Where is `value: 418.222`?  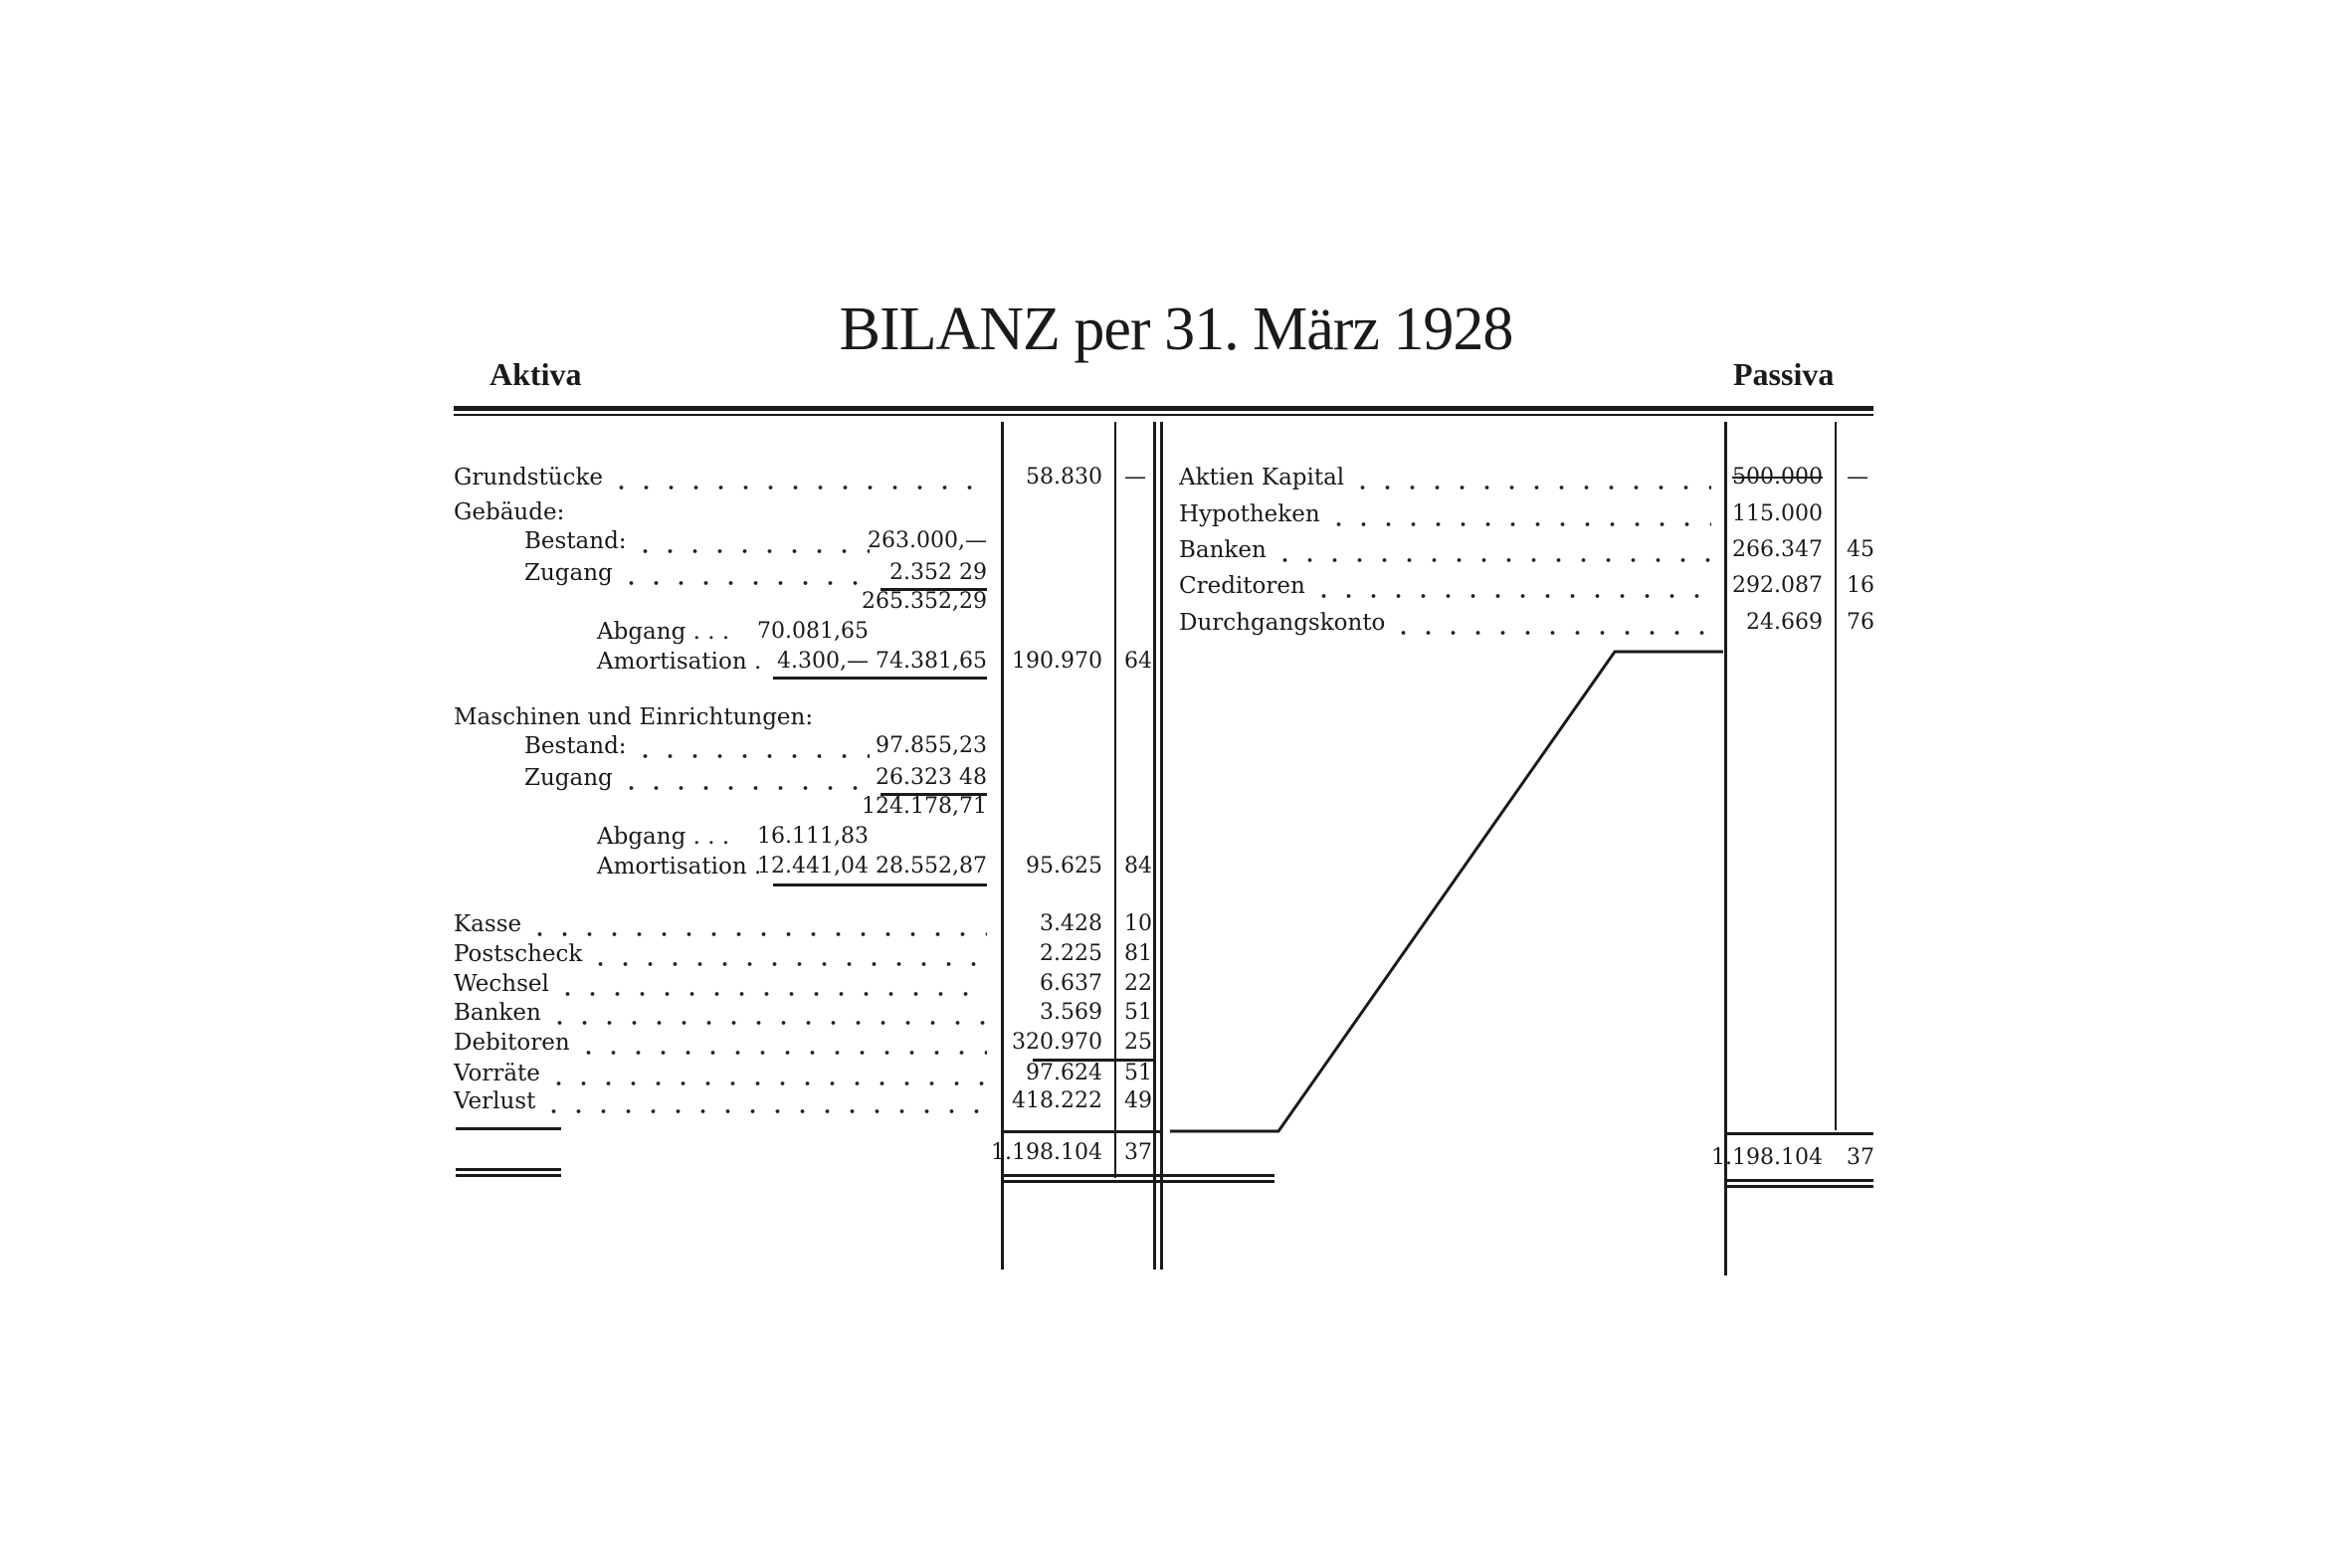
value: 418.222 is located at coordinates (1057, 1100).